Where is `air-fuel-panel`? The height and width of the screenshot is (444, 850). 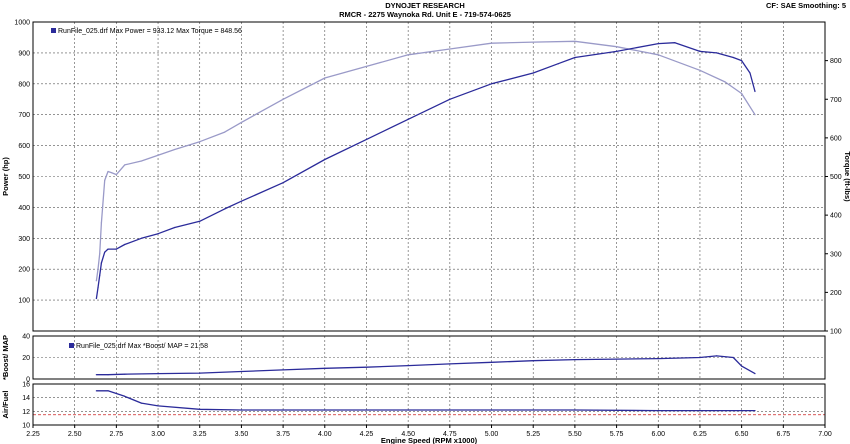 air-fuel-panel is located at coordinates (429, 404).